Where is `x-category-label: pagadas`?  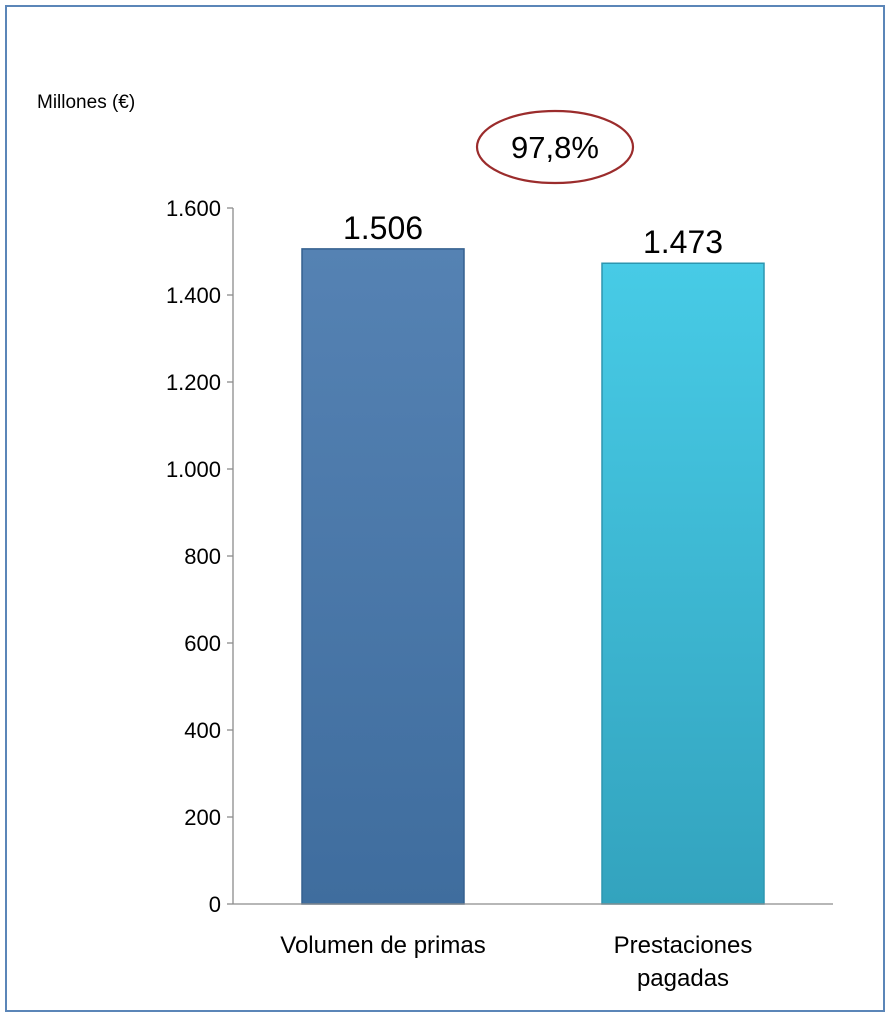
x-category-label: pagadas is located at coordinates (683, 978).